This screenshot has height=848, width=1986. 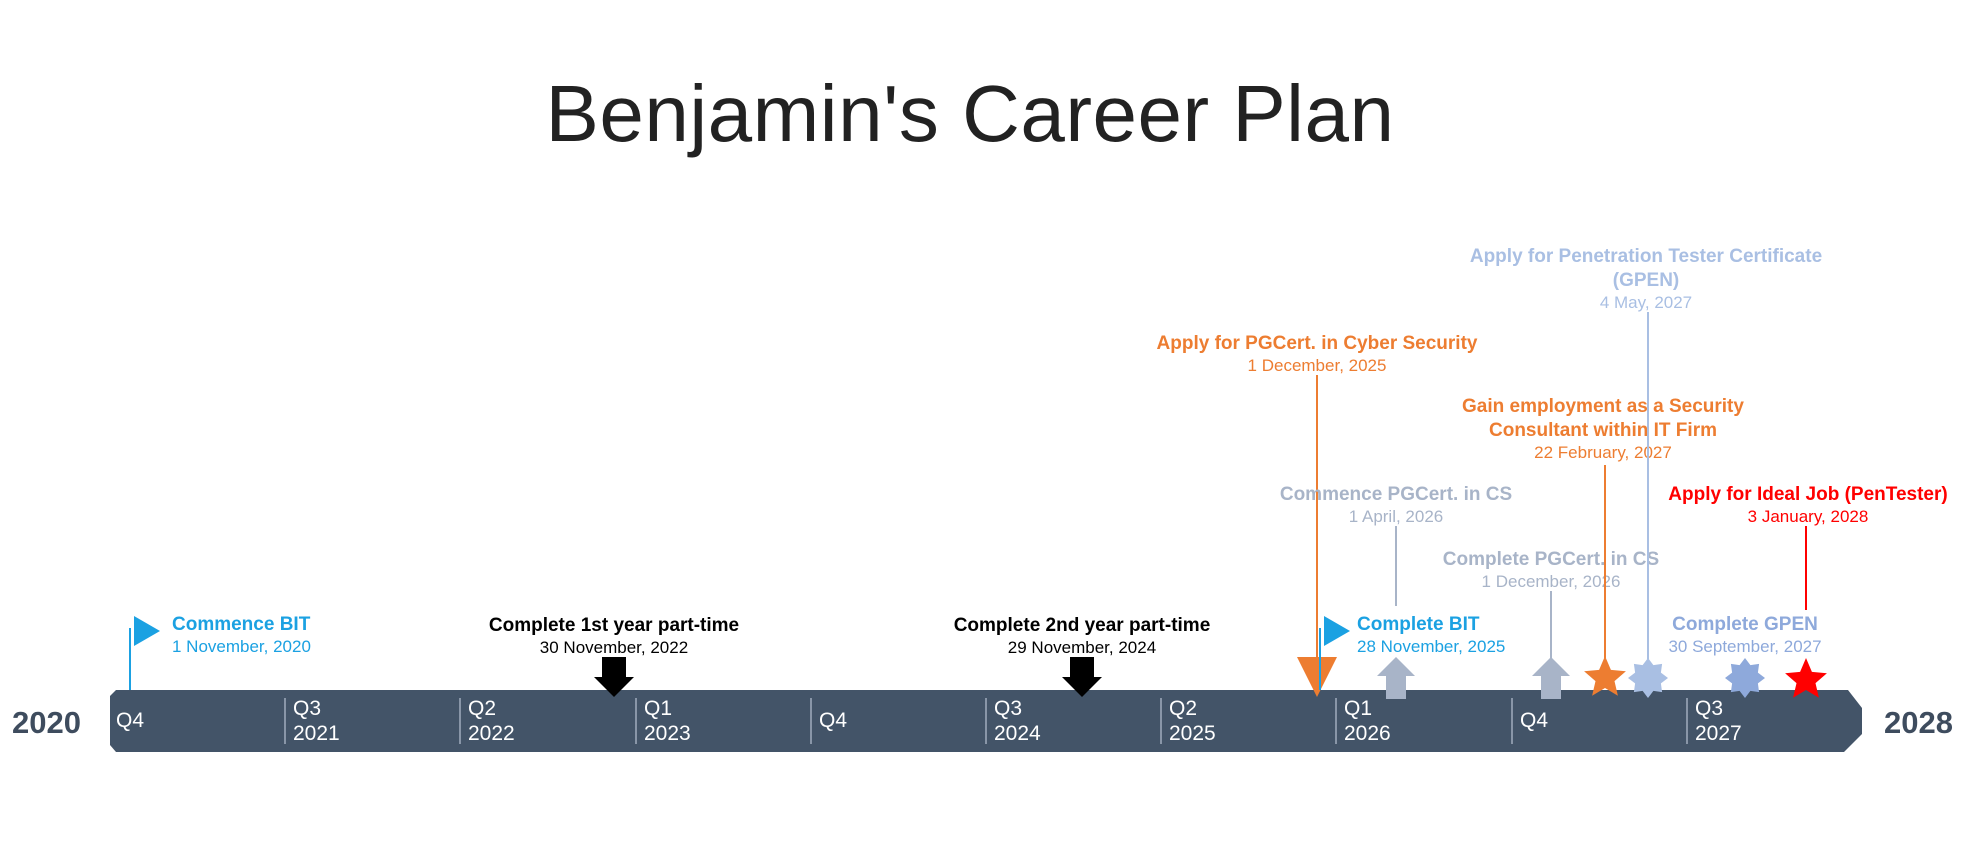 What do you see at coordinates (1396, 494) in the screenshot?
I see `commence-pgcert-title: Commence PGCert. in CS` at bounding box center [1396, 494].